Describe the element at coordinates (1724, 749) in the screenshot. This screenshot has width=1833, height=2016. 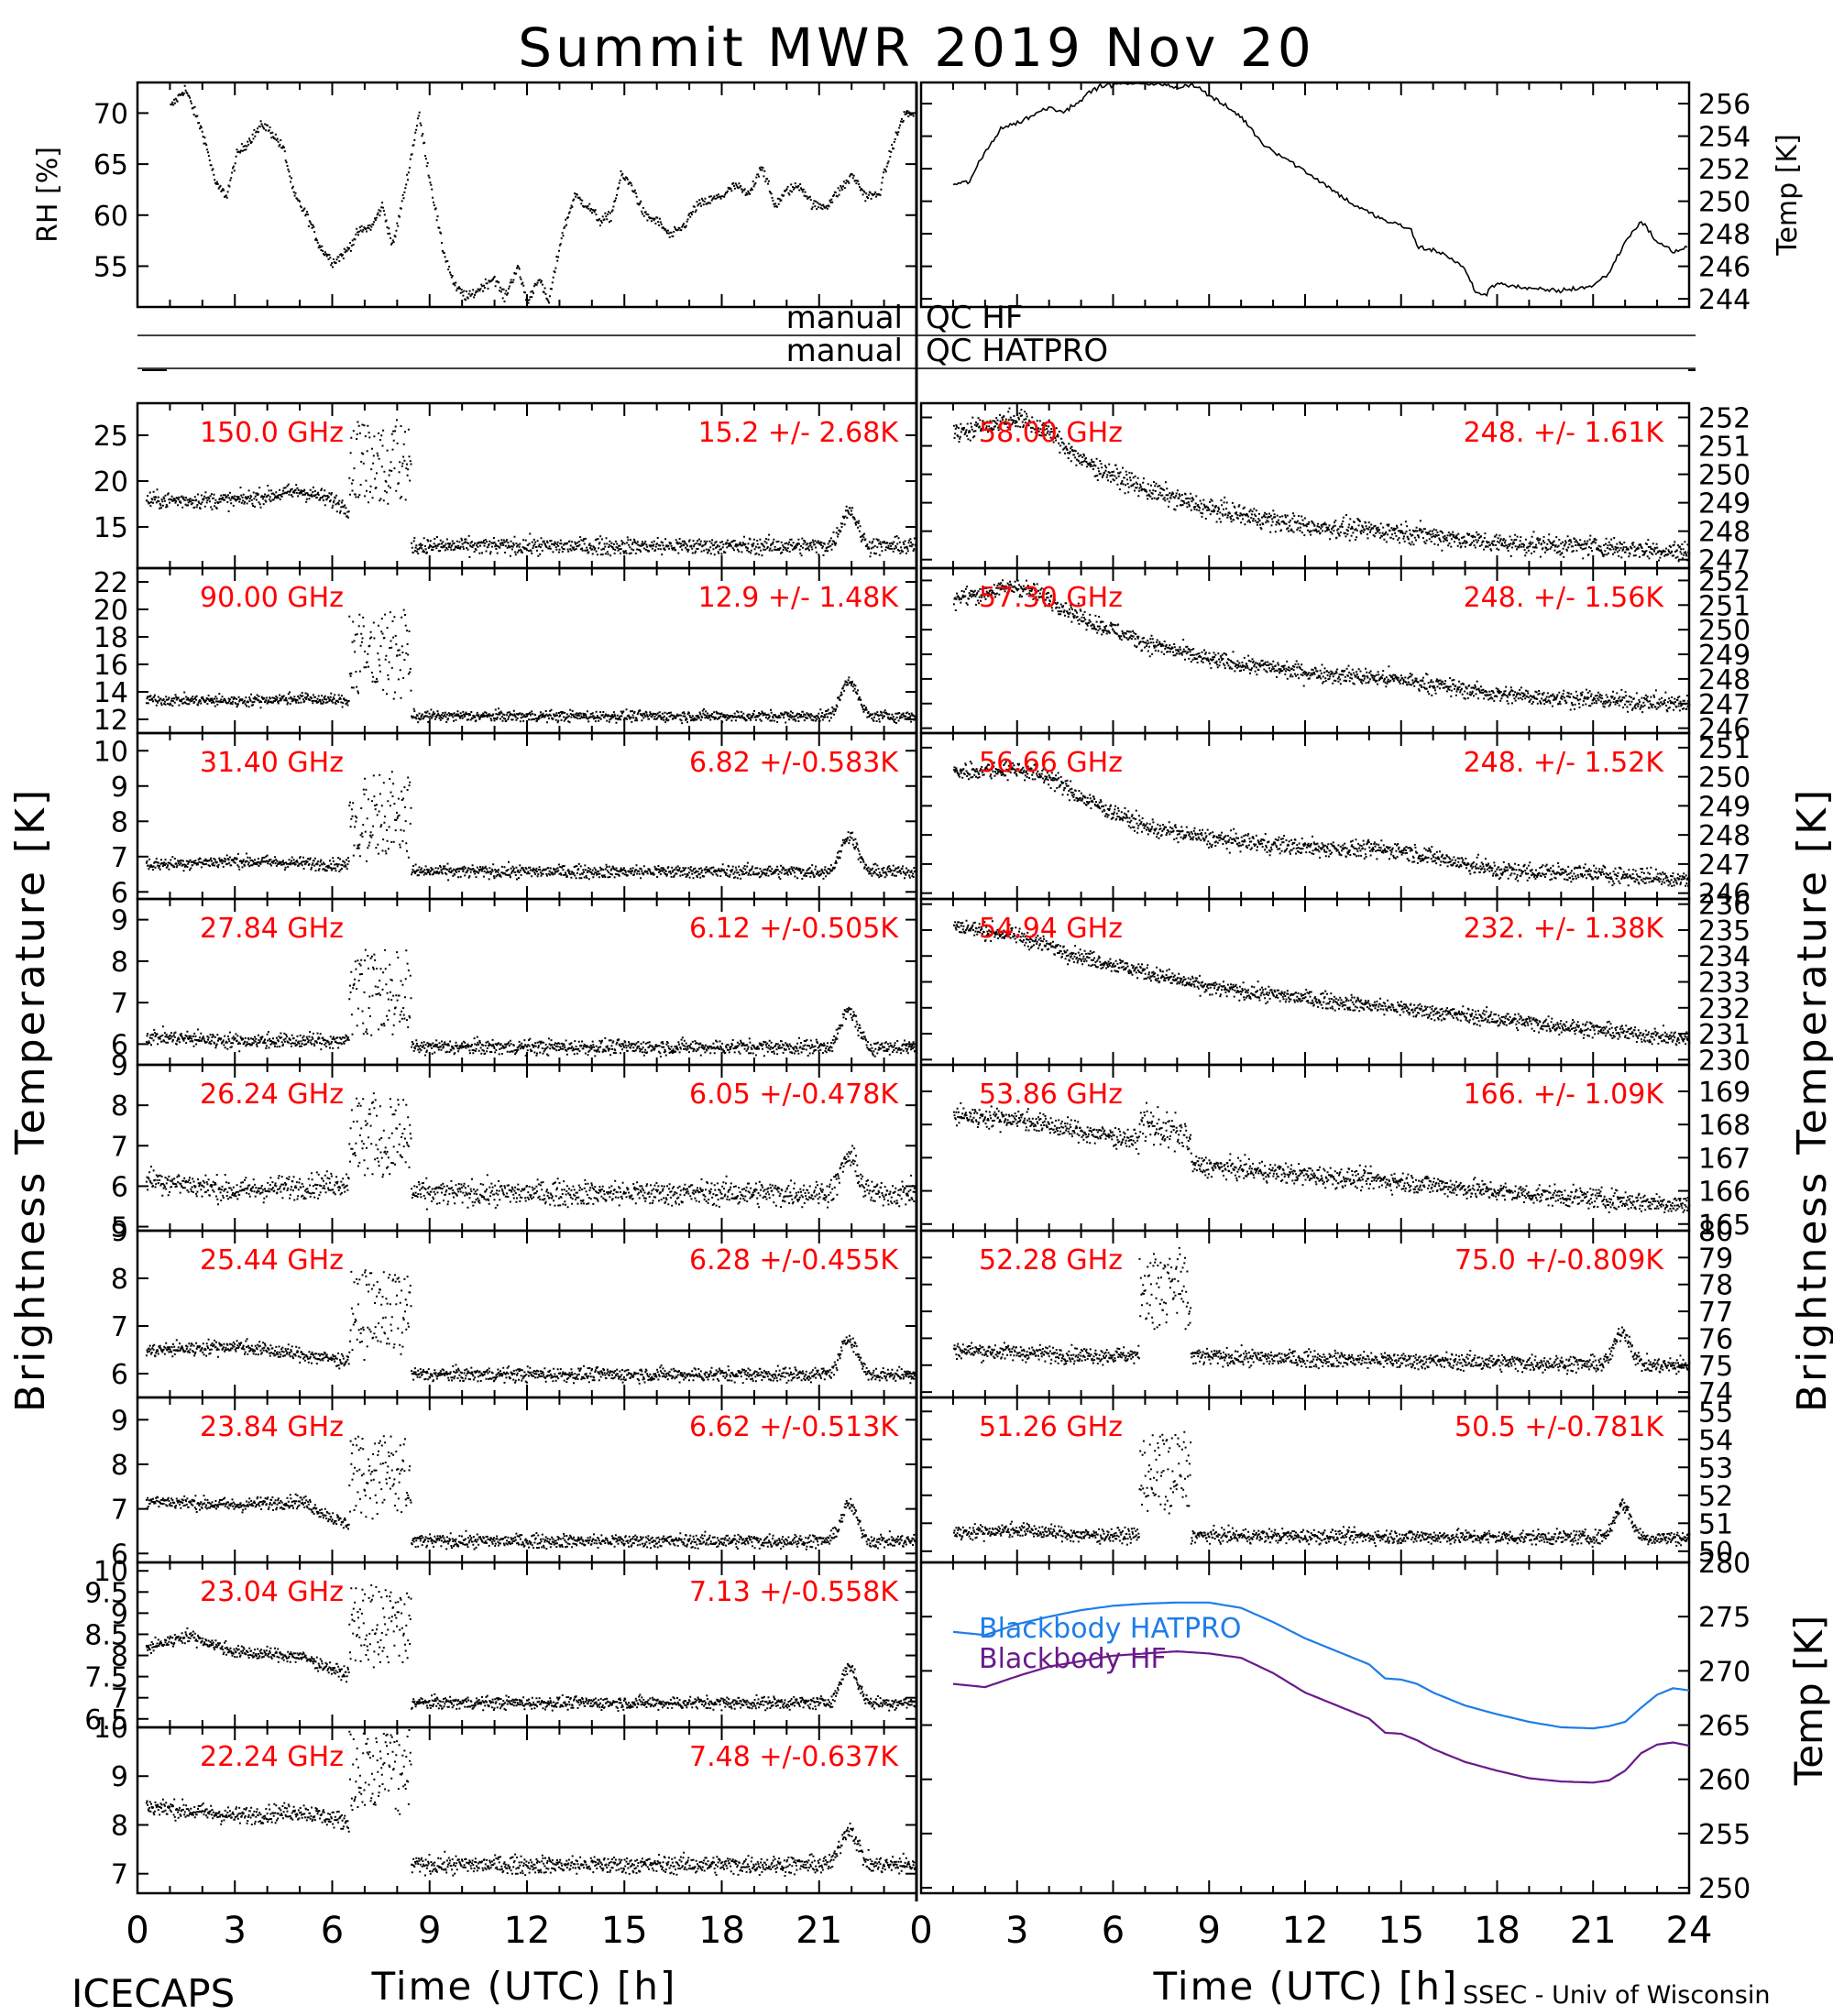
I see `y-tick-label: 251` at that location.